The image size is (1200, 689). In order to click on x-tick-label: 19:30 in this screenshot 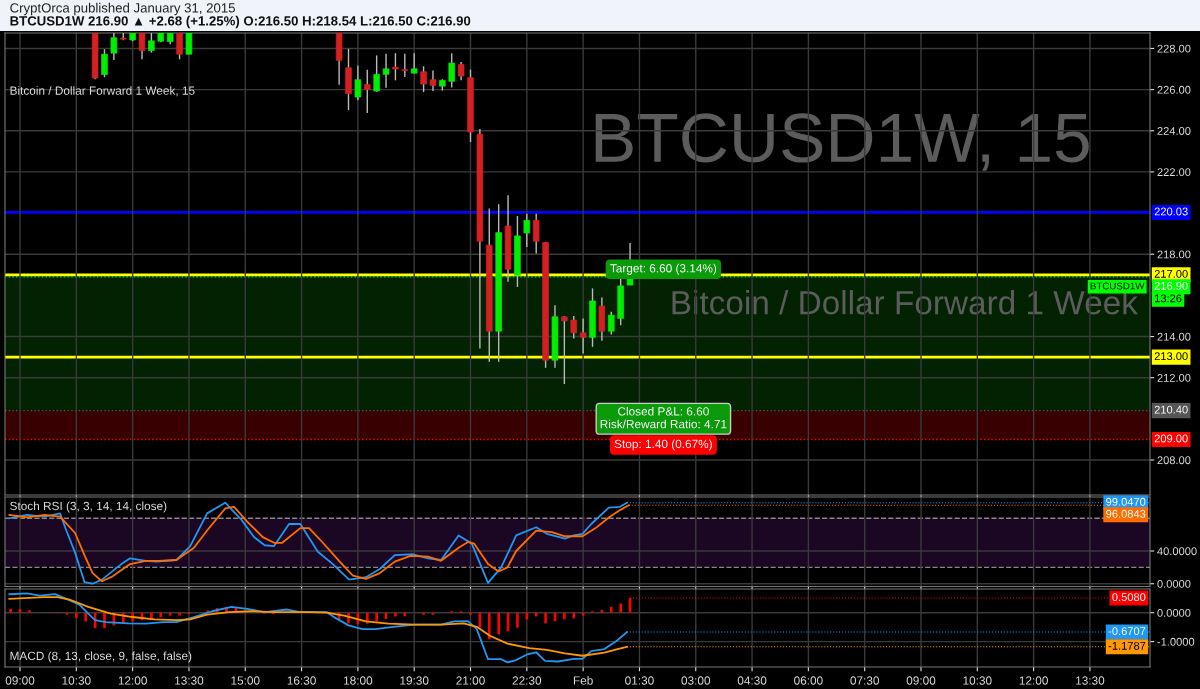, I will do `click(414, 680)`.